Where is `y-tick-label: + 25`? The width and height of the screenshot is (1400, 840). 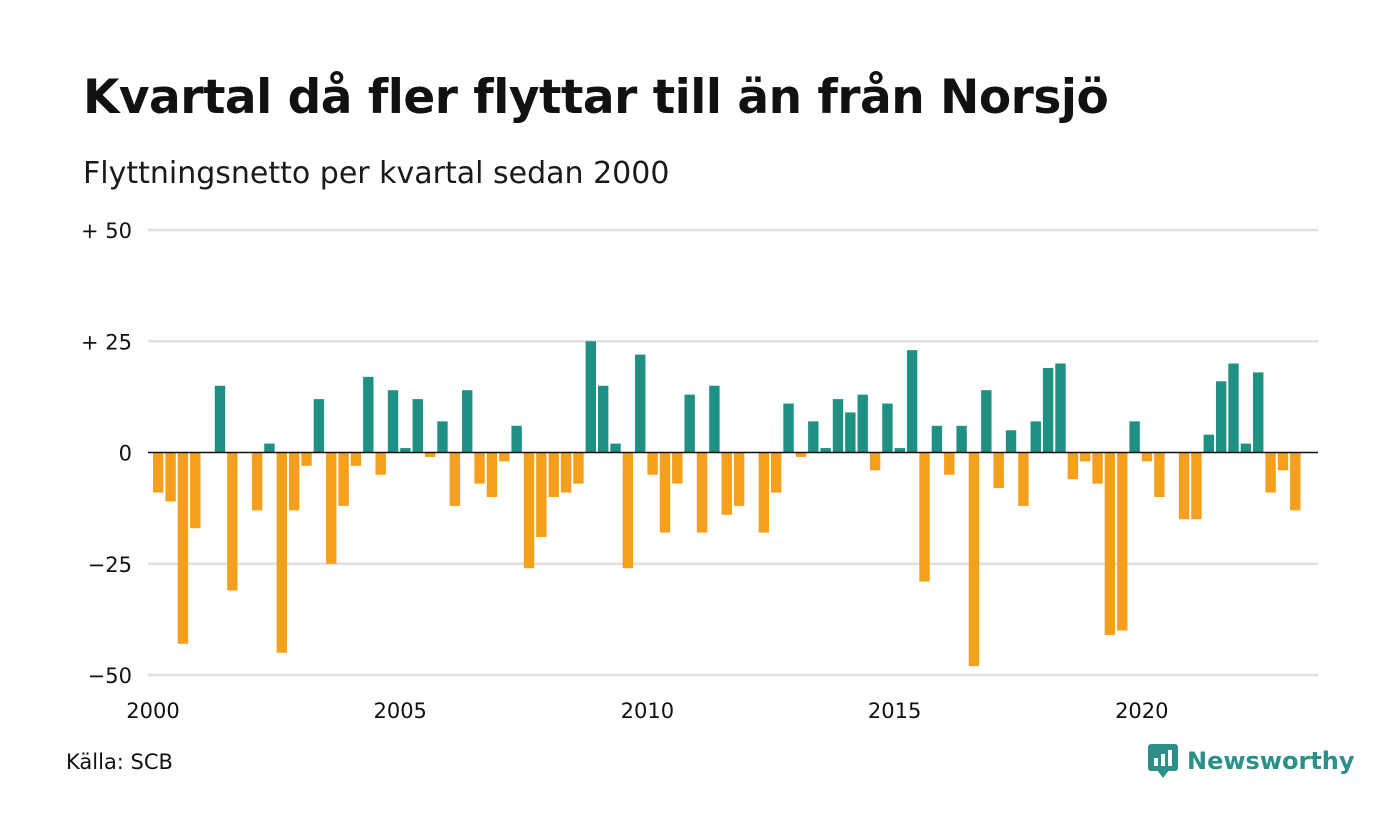
y-tick-label: + 25 is located at coordinates (106, 342).